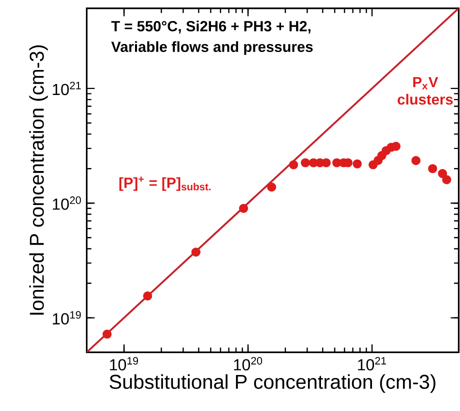 This screenshot has height=411, width=460. What do you see at coordinates (66, 203) in the screenshot?
I see `y-tick-label: 10$^{20}$` at bounding box center [66, 203].